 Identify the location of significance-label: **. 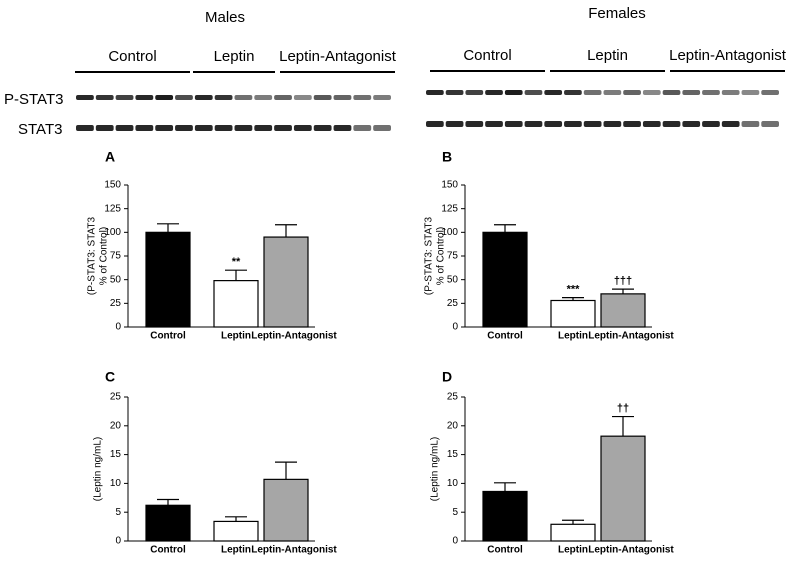
(236, 262).